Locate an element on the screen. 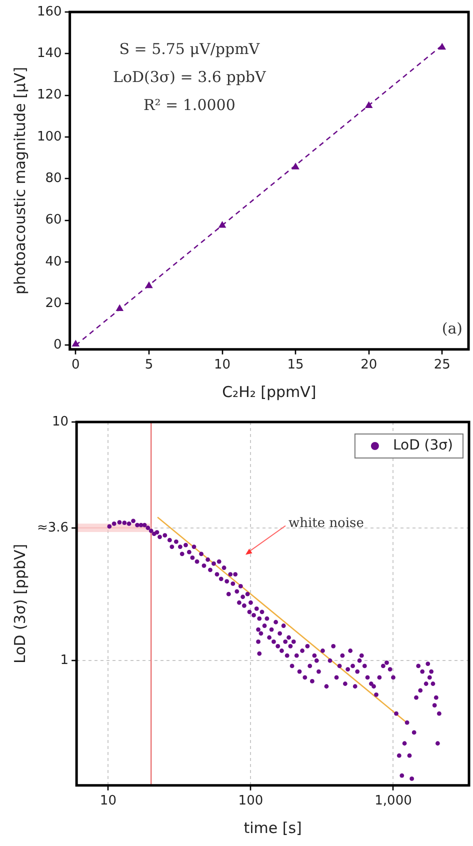 The height and width of the screenshot is (846, 473). annotation: white noise is located at coordinates (326, 524).